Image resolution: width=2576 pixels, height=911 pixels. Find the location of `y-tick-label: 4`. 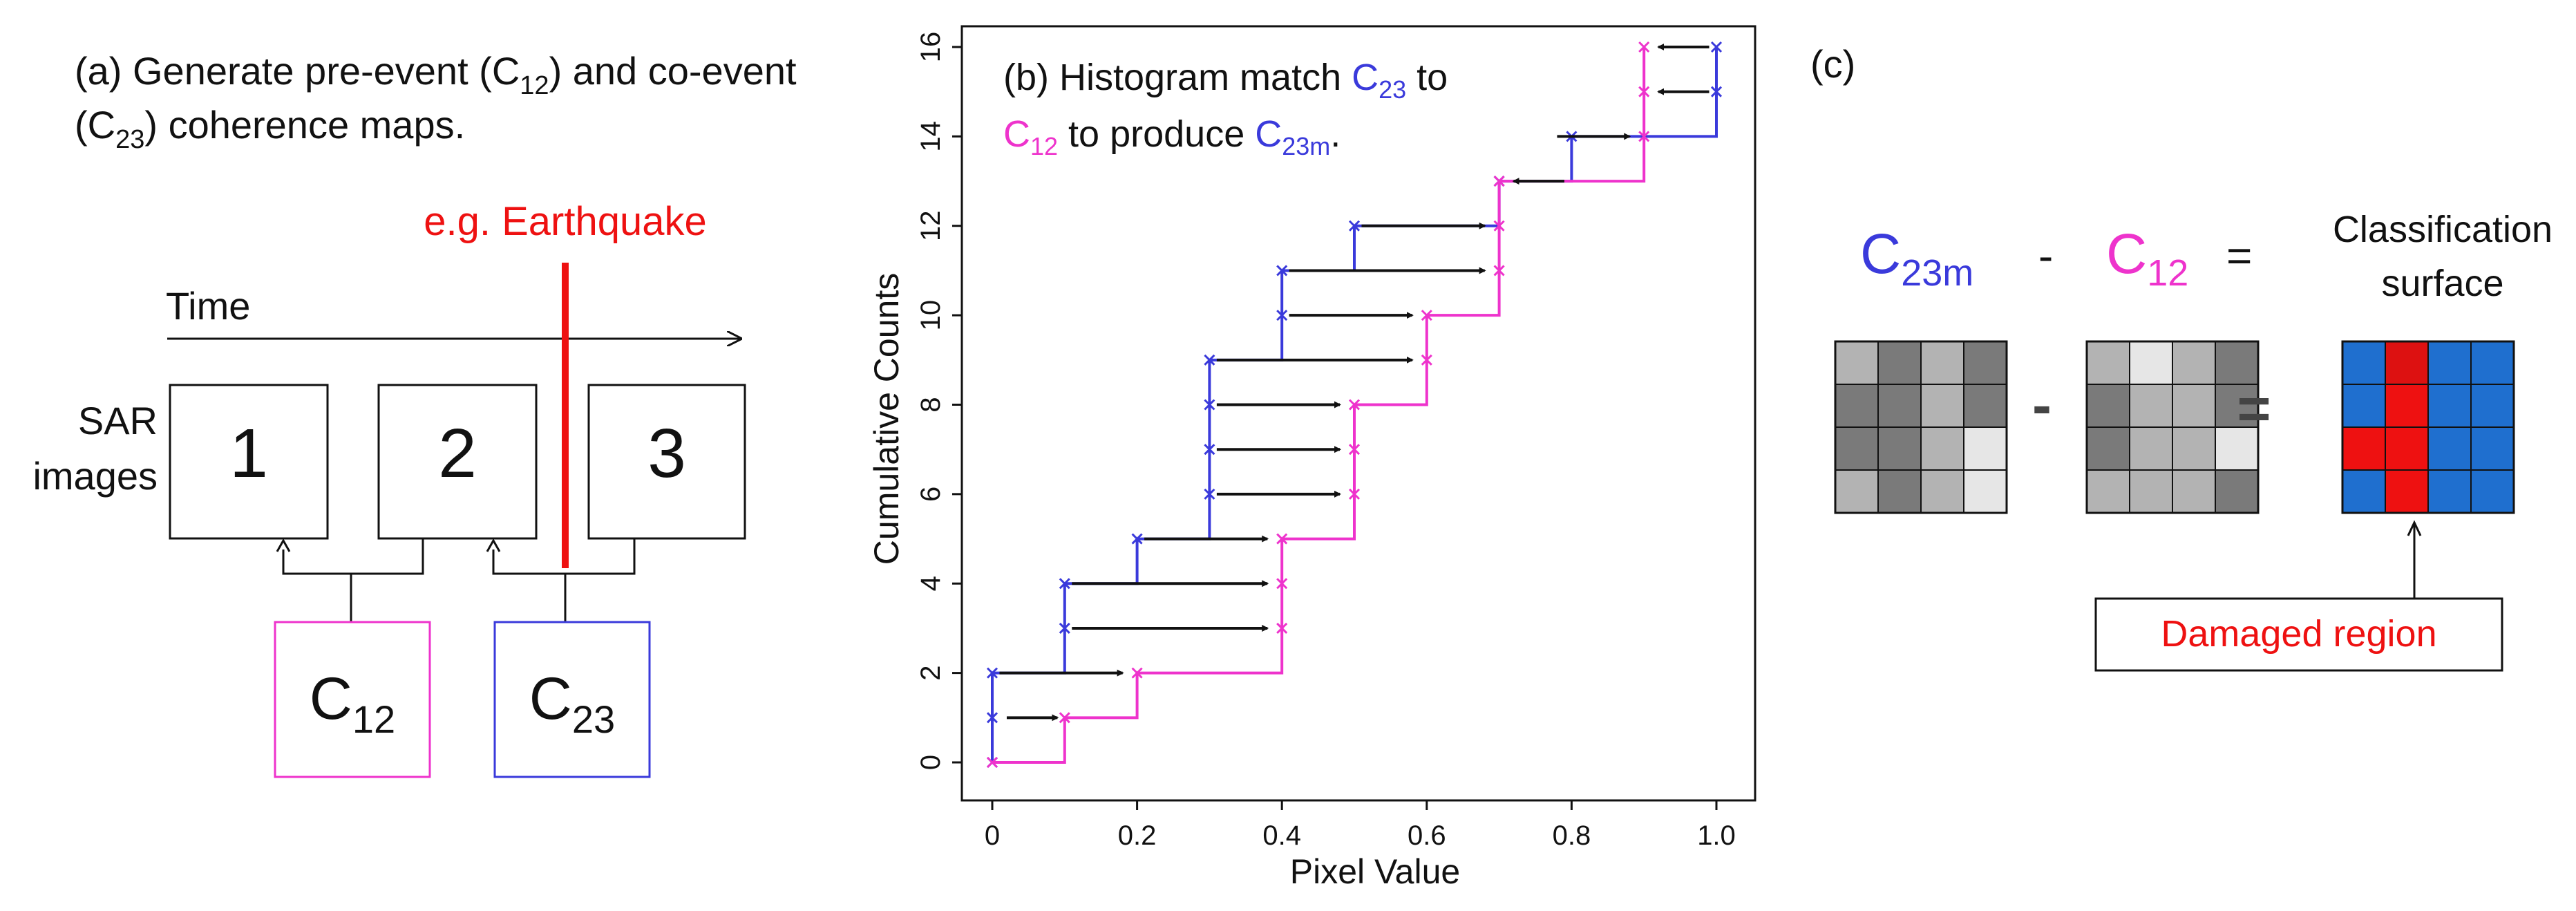

y-tick-label: 4 is located at coordinates (931, 583).